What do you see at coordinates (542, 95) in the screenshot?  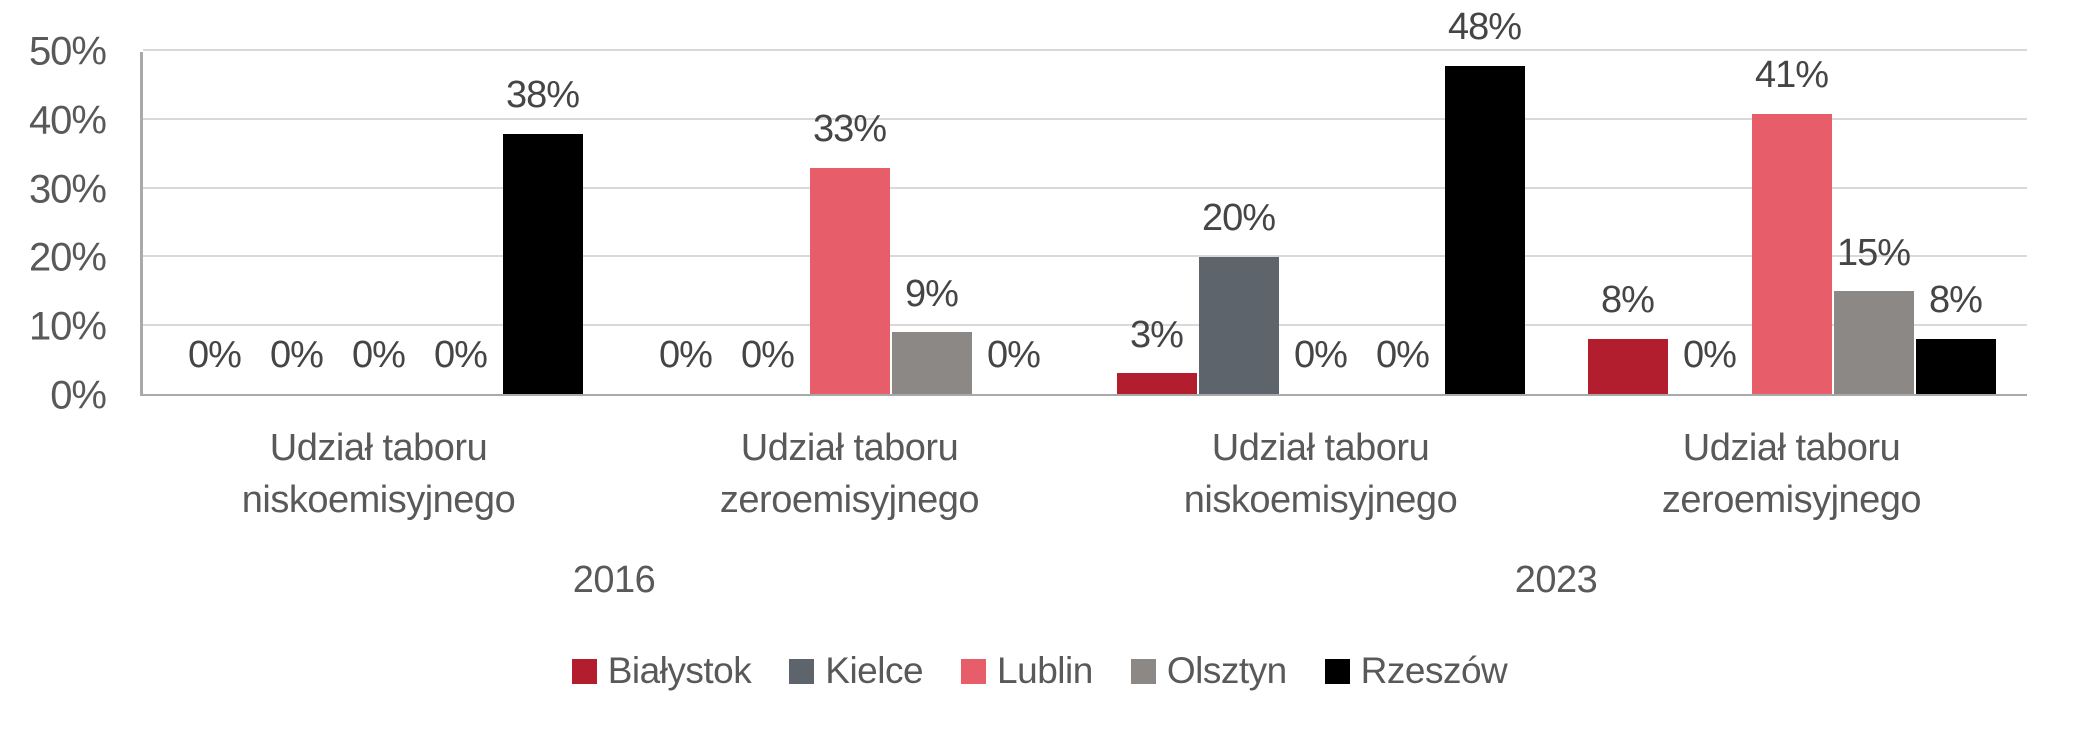 I see `bar-value-label: 38%` at bounding box center [542, 95].